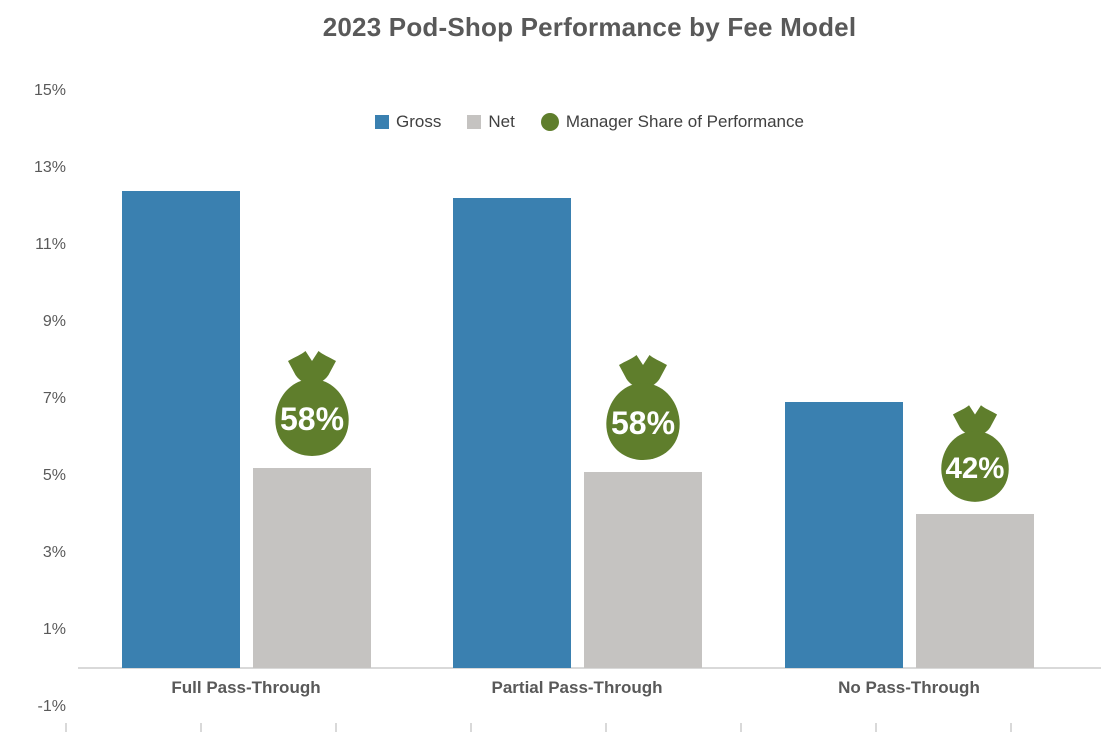  Describe the element at coordinates (49, 90) in the screenshot. I see `y-axis-tick-label: 15%` at that location.